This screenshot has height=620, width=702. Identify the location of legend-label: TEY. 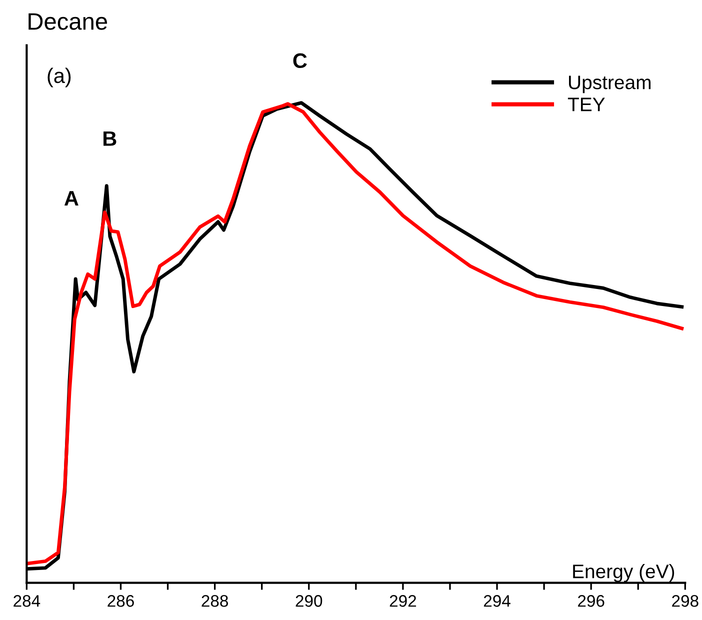
(586, 105).